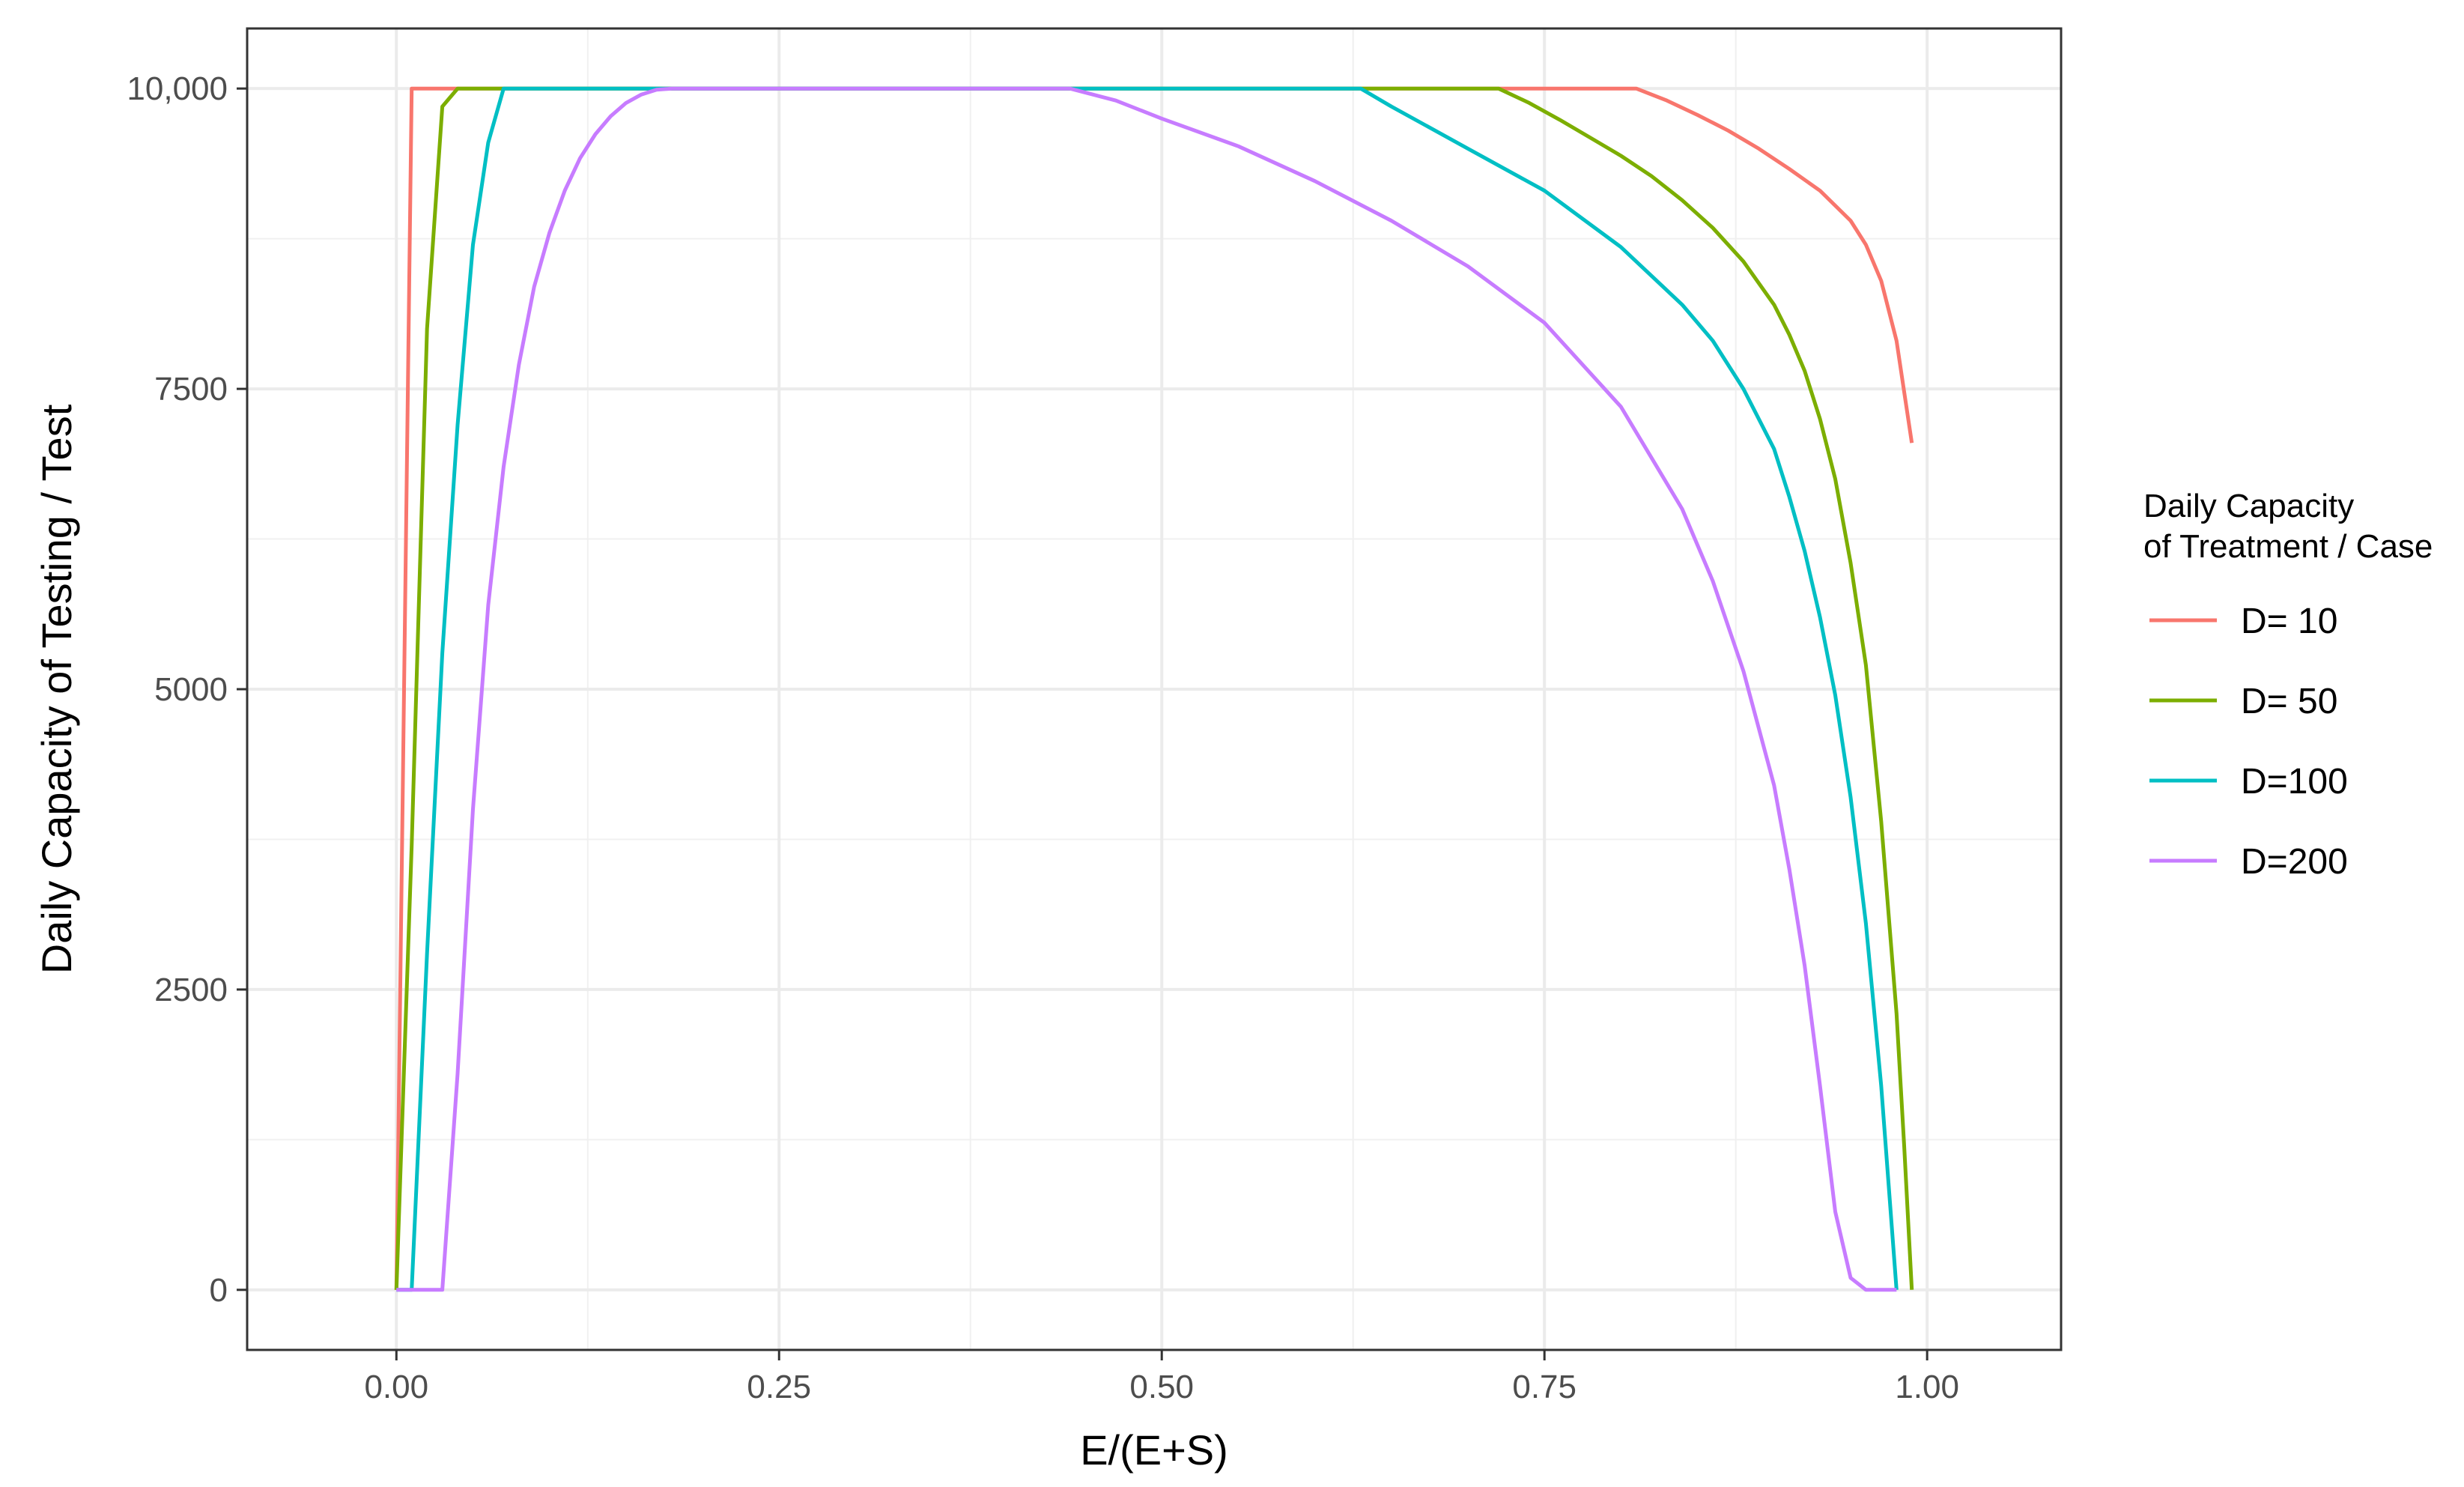 This screenshot has height=1487, width=2464. What do you see at coordinates (1154, 1450) in the screenshot?
I see `x-axis-title: E/(E+S)` at bounding box center [1154, 1450].